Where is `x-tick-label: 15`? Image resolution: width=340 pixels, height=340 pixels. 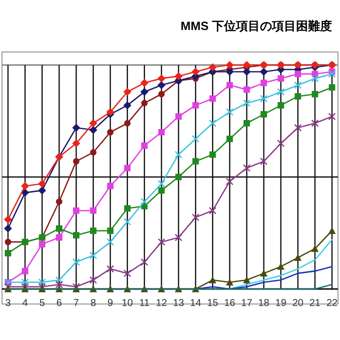 x-tick-label: 15 is located at coordinates (213, 303).